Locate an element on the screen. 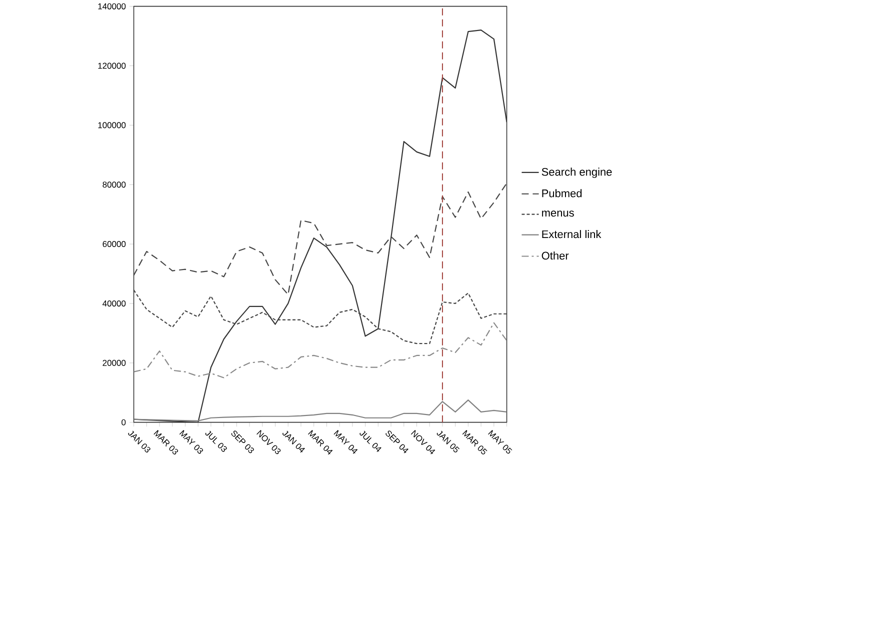 The height and width of the screenshot is (618, 886). legend-label: Search engine is located at coordinates (577, 172).